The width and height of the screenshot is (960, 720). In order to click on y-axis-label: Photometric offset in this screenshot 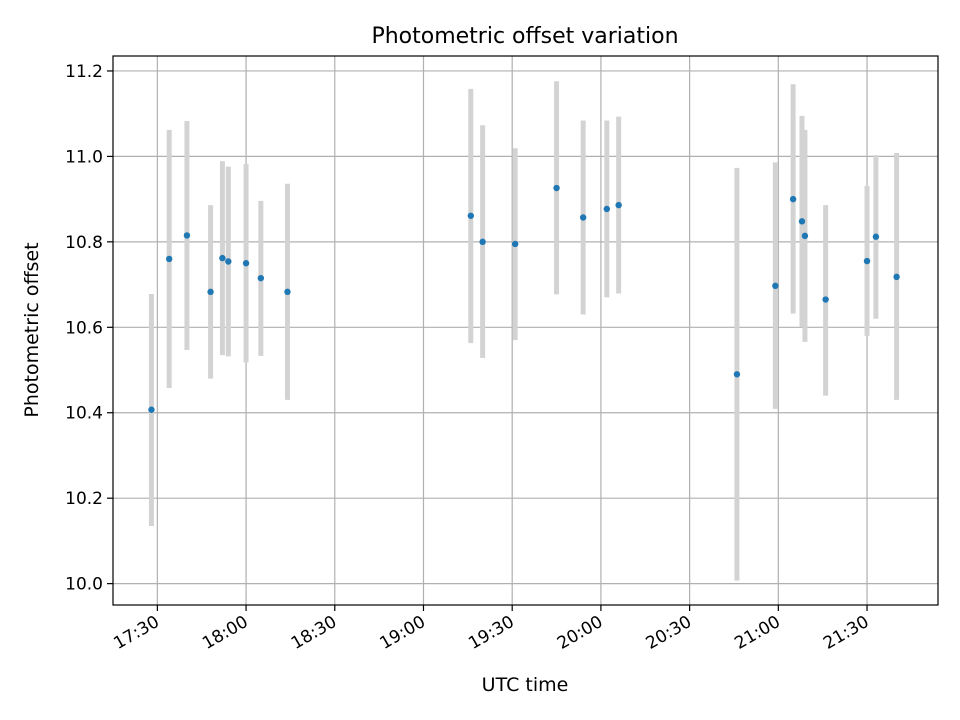, I will do `click(32, 329)`.